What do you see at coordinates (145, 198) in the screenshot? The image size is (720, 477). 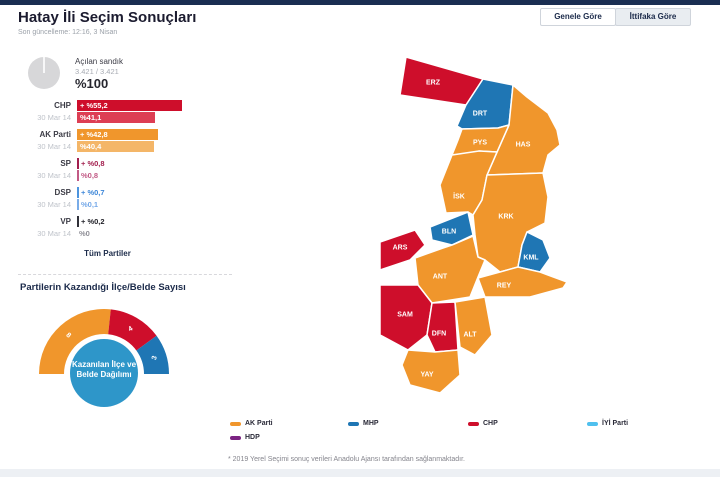 I see `party-result-dsp: DSP + %0,7 30 Mar 14 %0,1` at bounding box center [145, 198].